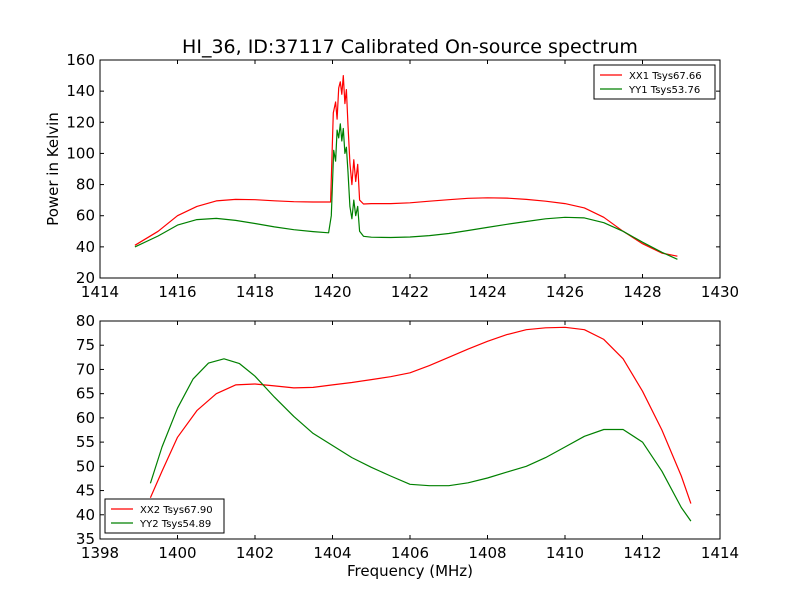 Image resolution: width=800 pixels, height=600 pixels. I want to click on x-tick-label: 1422, so click(410, 292).